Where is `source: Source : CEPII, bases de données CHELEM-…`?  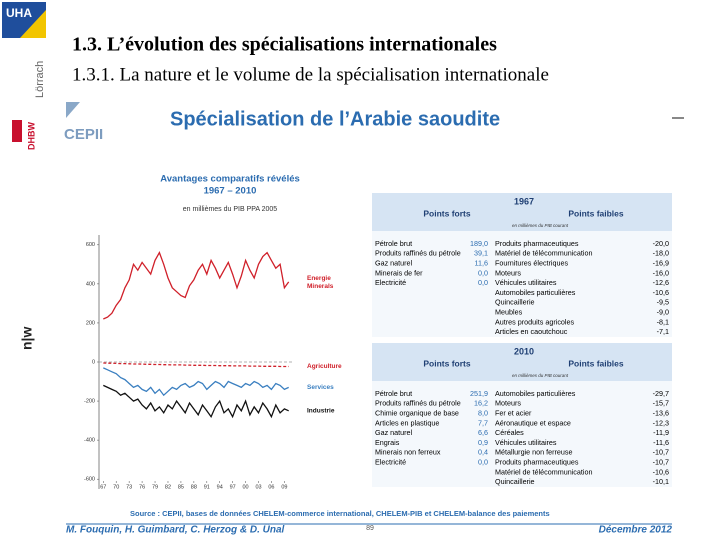 source: Source : CEPII, bases de données CHELEM-… is located at coordinates (340, 513).